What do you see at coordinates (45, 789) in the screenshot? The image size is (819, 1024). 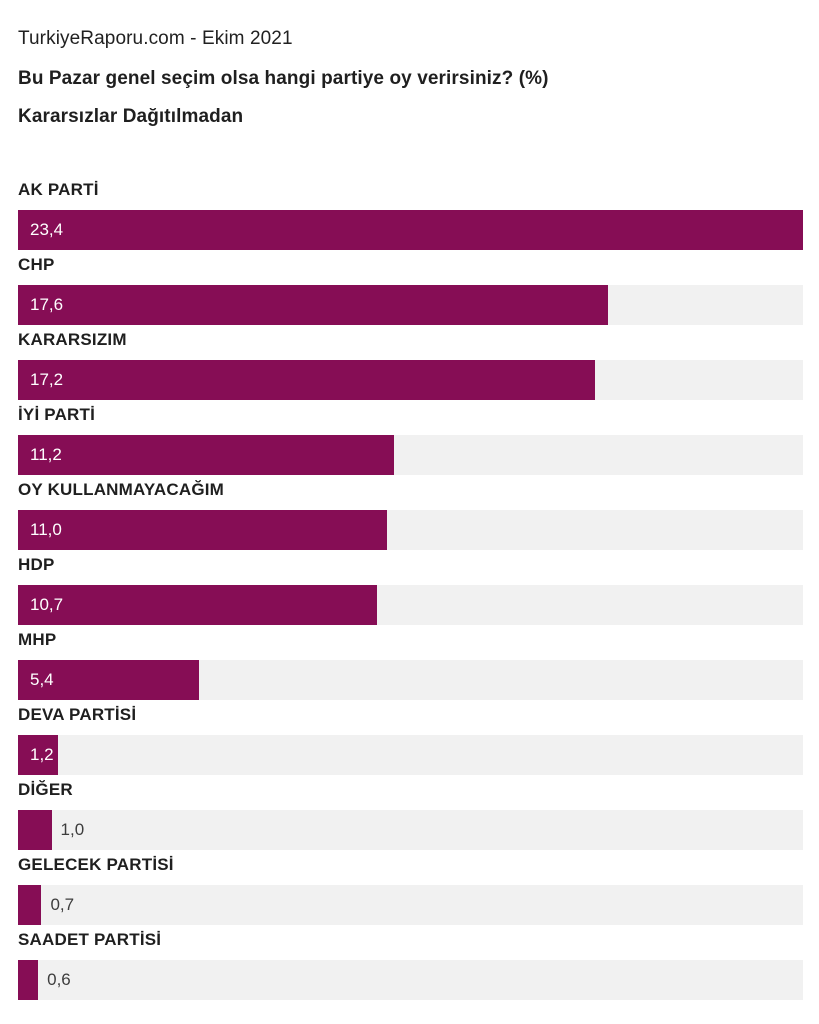 I see `party-label: DİĞER` at bounding box center [45, 789].